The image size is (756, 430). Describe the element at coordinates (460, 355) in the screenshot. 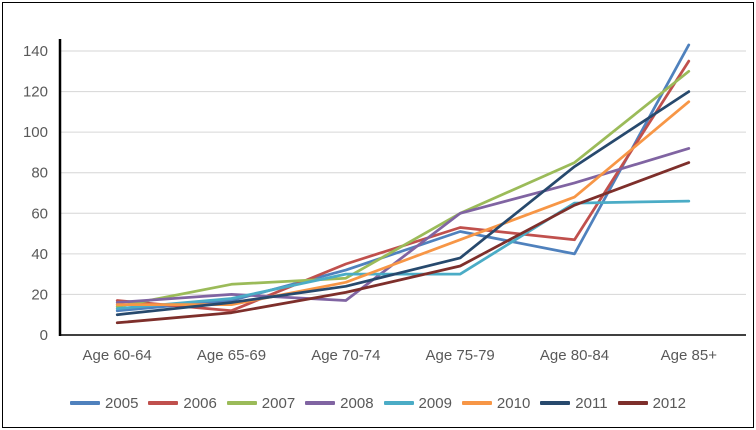

I see `x-axis-category-label: Age 75-79` at that location.